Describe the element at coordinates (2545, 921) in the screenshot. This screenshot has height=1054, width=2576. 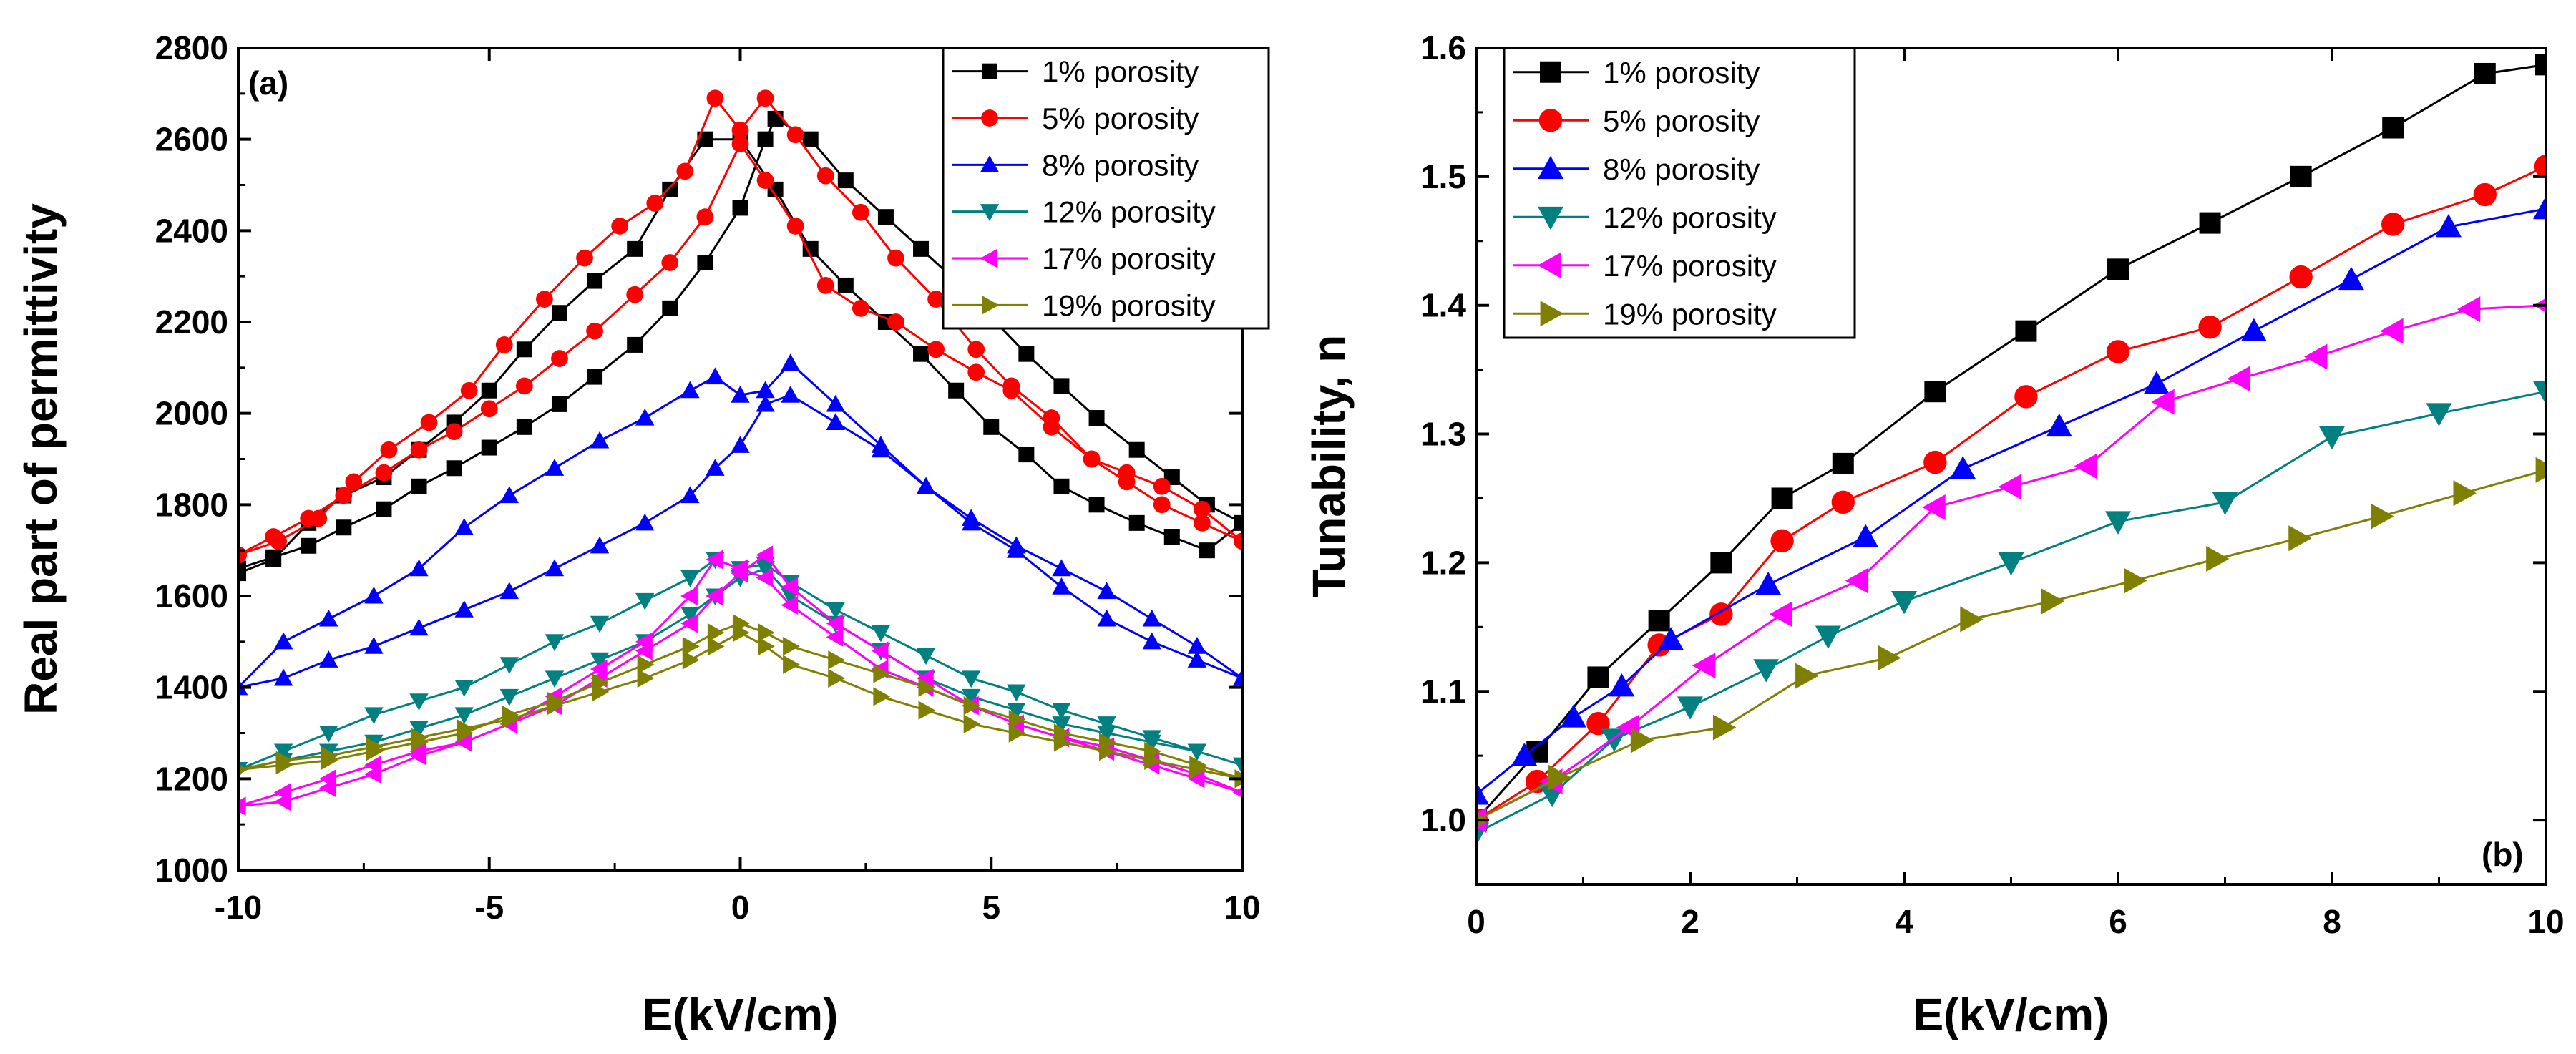
I see `x-tick-label: 10` at that location.